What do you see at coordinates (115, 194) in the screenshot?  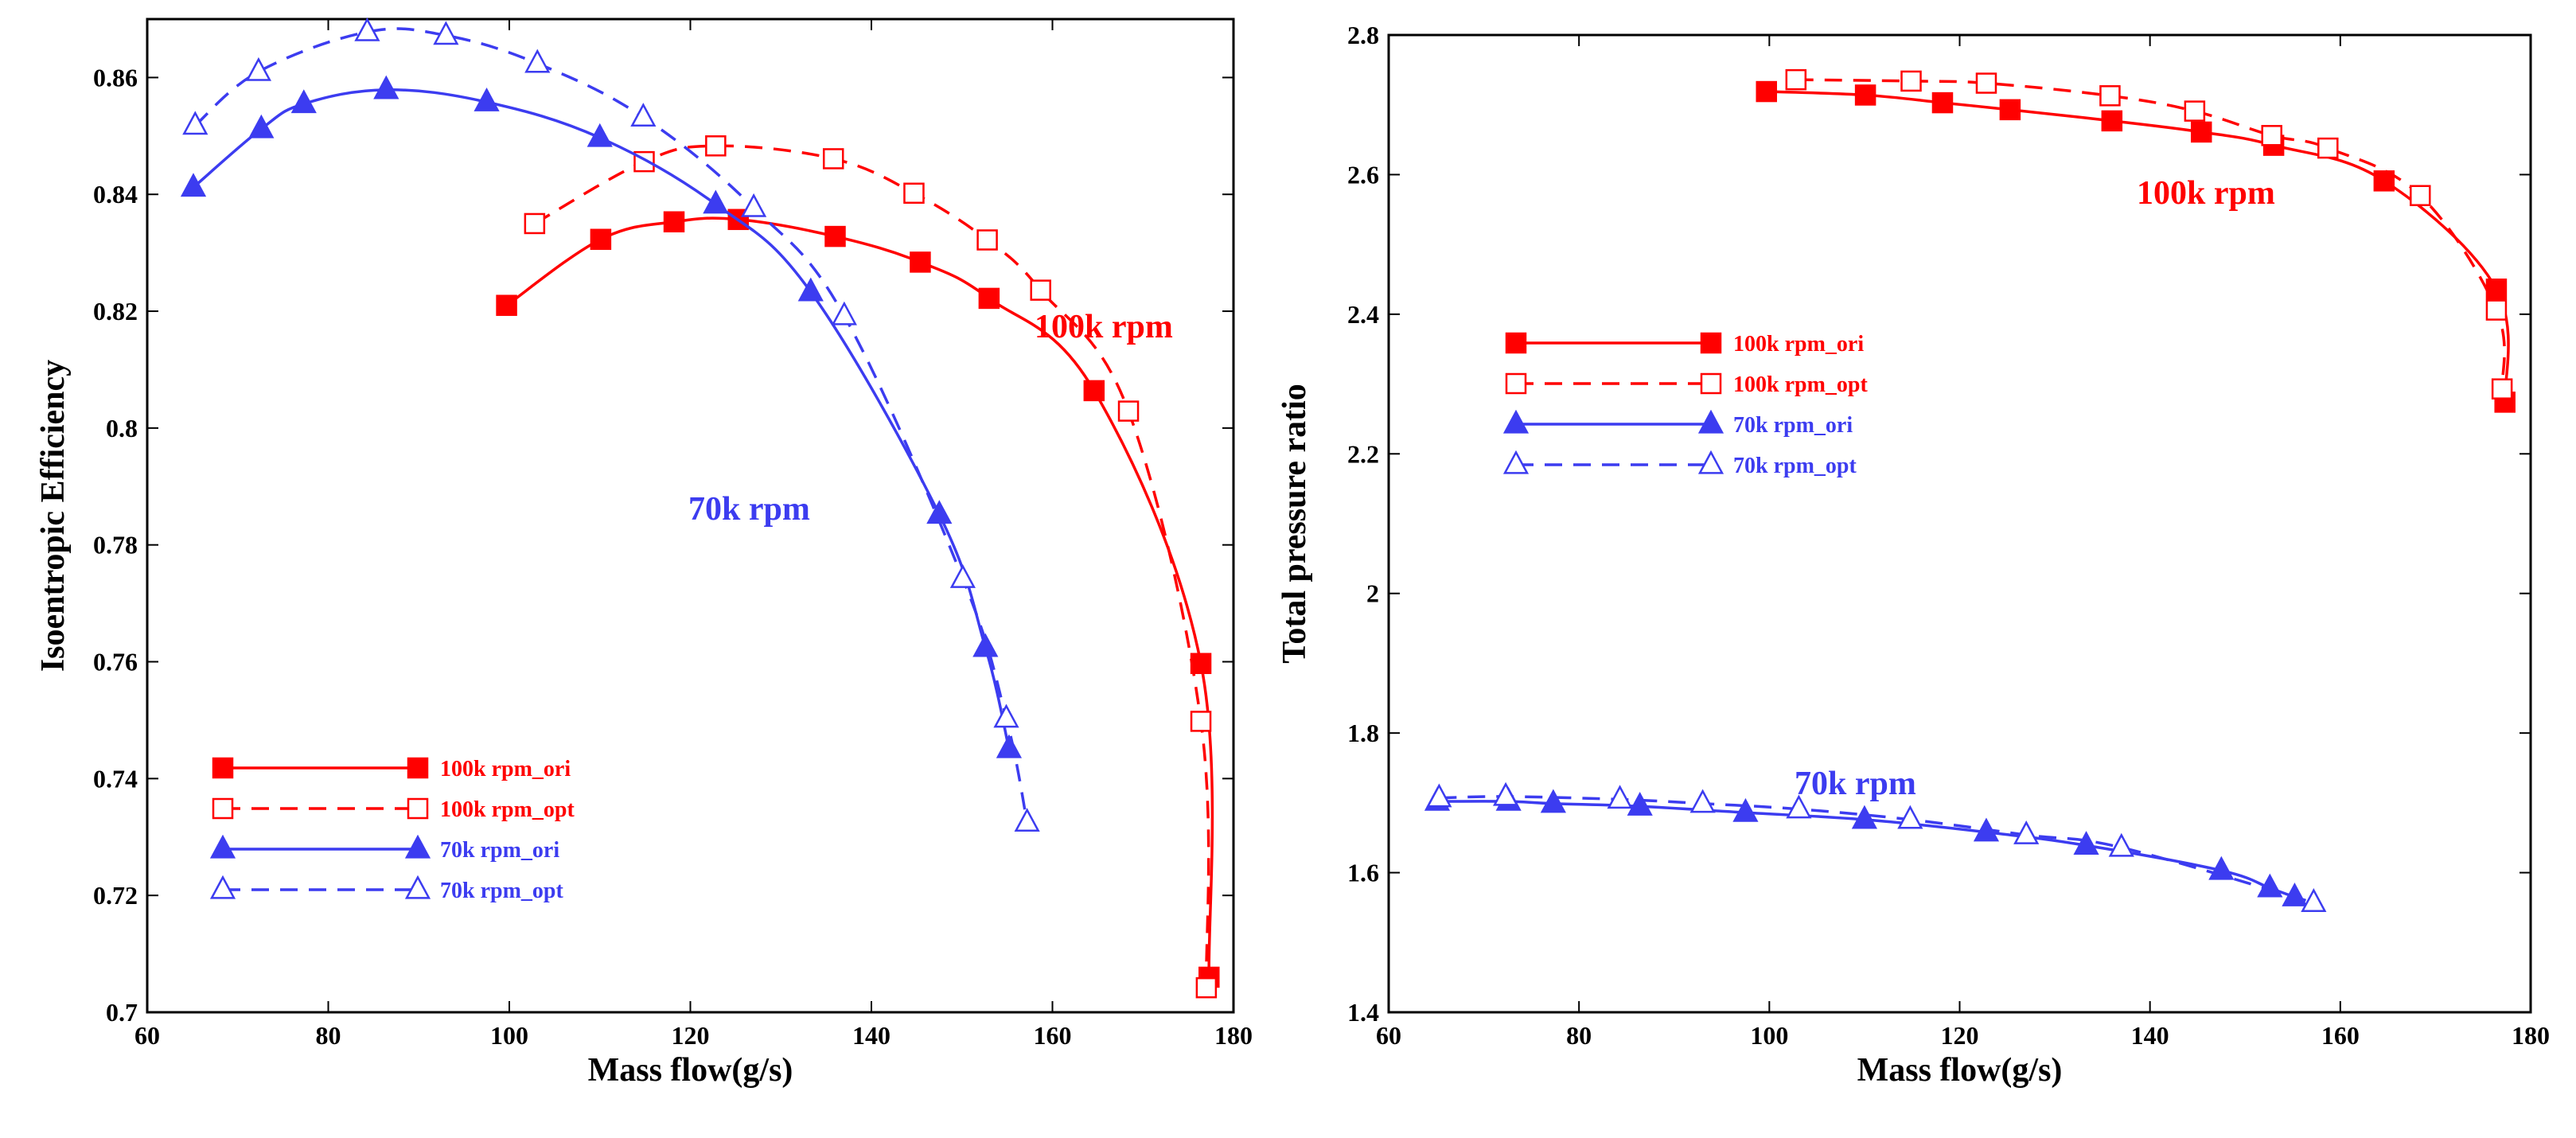 I see `y-tick-label: 0.84` at bounding box center [115, 194].